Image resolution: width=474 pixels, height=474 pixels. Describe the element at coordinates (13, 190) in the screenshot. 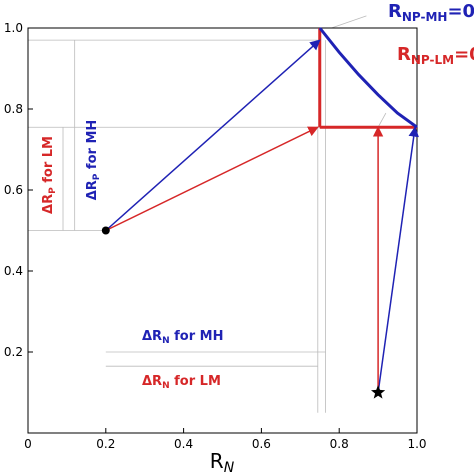

I see `y-tick-label: 0.6` at that location.